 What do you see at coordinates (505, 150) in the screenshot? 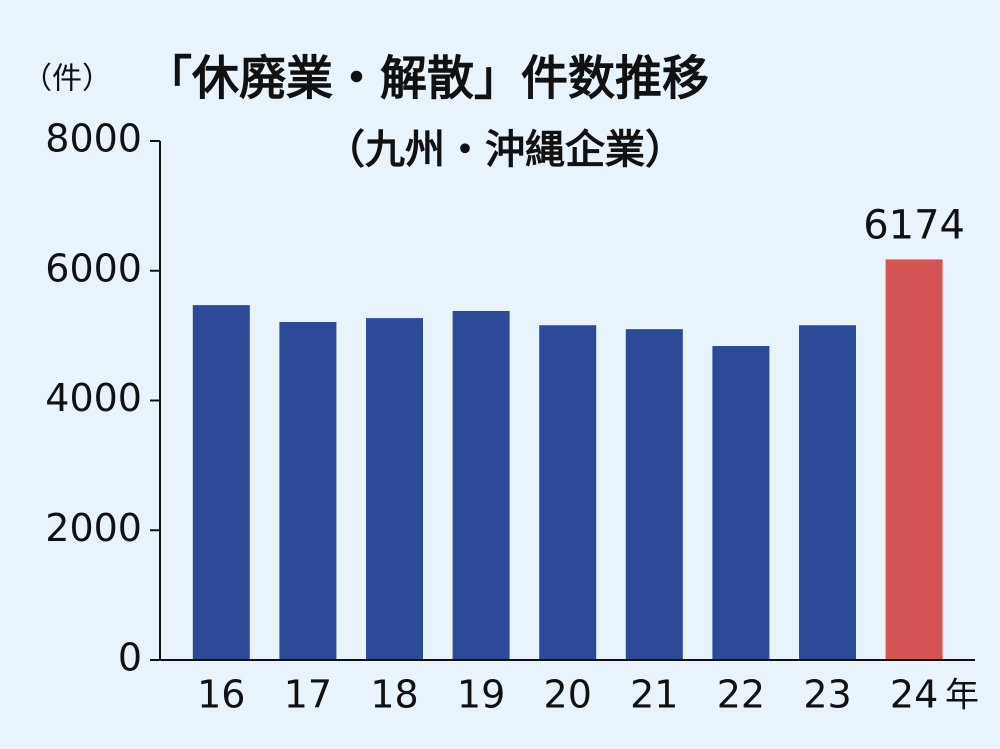
I see `chart-subtitle: （九州・沖縄企業）` at bounding box center [505, 150].